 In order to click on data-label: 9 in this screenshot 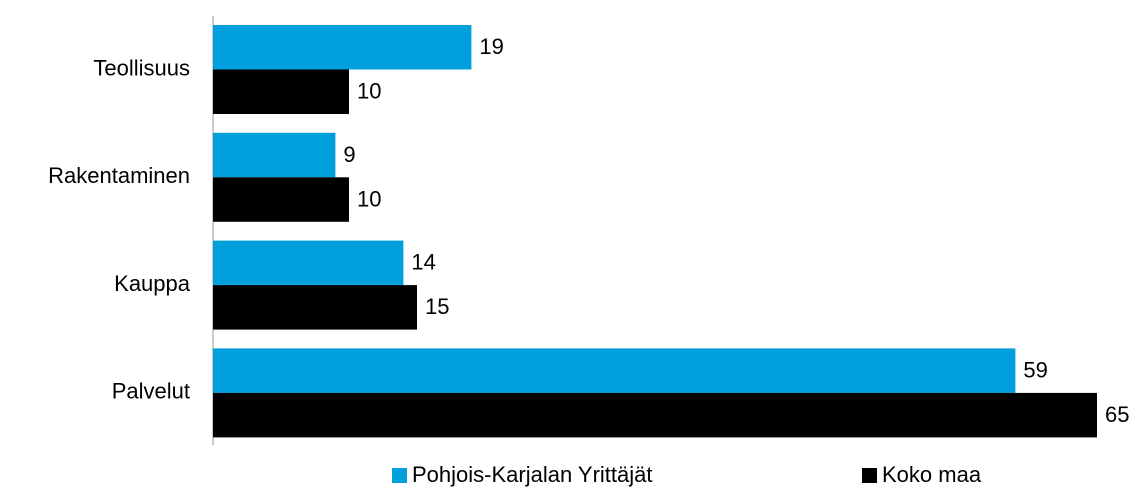, I will do `click(349, 154)`.